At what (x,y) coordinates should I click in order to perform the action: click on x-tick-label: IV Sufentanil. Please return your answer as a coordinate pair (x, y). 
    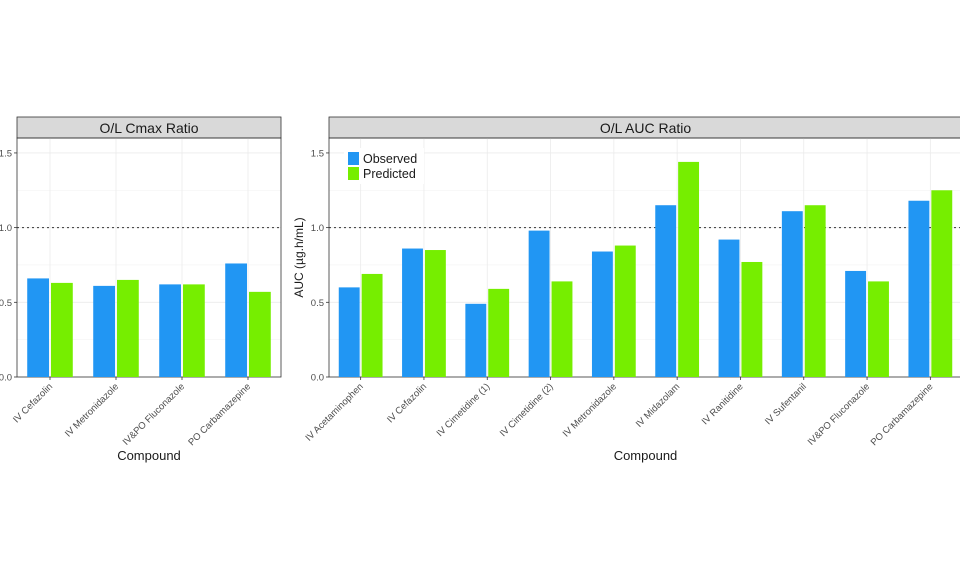
    Looking at the image, I should click on (786, 404).